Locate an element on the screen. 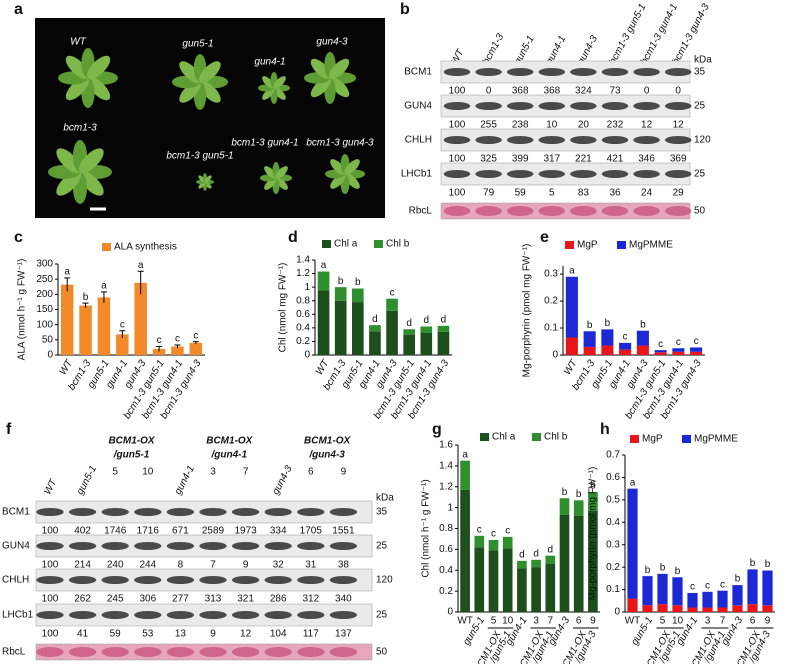  marker: 120 is located at coordinates (384, 580).